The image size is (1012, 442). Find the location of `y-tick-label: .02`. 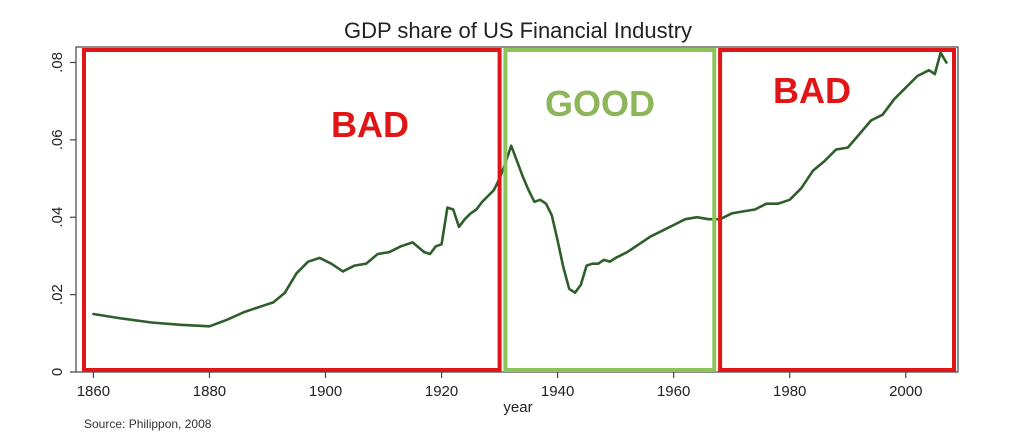

y-tick-label: .02 is located at coordinates (57, 294).